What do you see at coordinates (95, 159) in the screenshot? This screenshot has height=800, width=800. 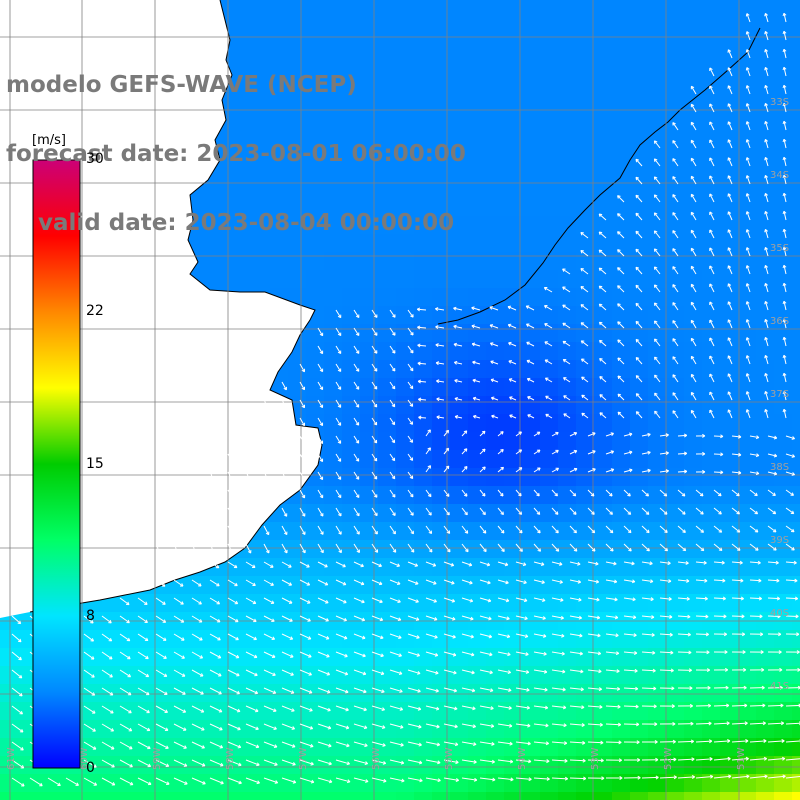 I see `colorbar-tick-label: 30` at bounding box center [95, 159].